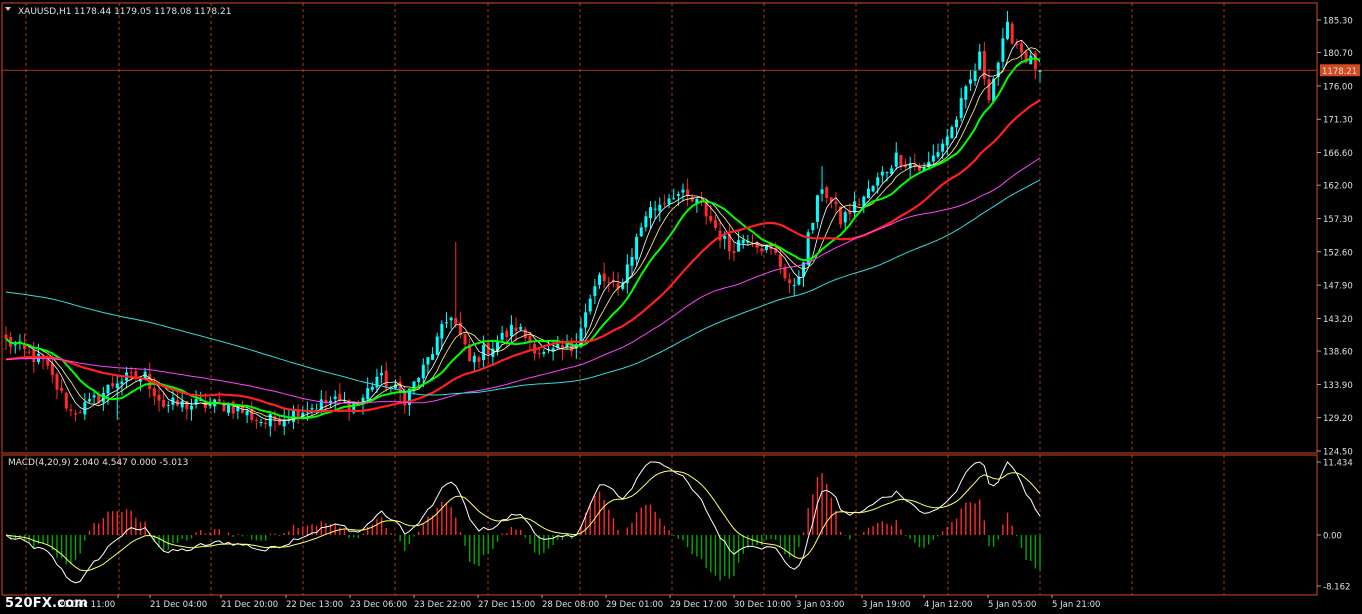  I want to click on dropdown-arrow-icon, so click(8, 9).